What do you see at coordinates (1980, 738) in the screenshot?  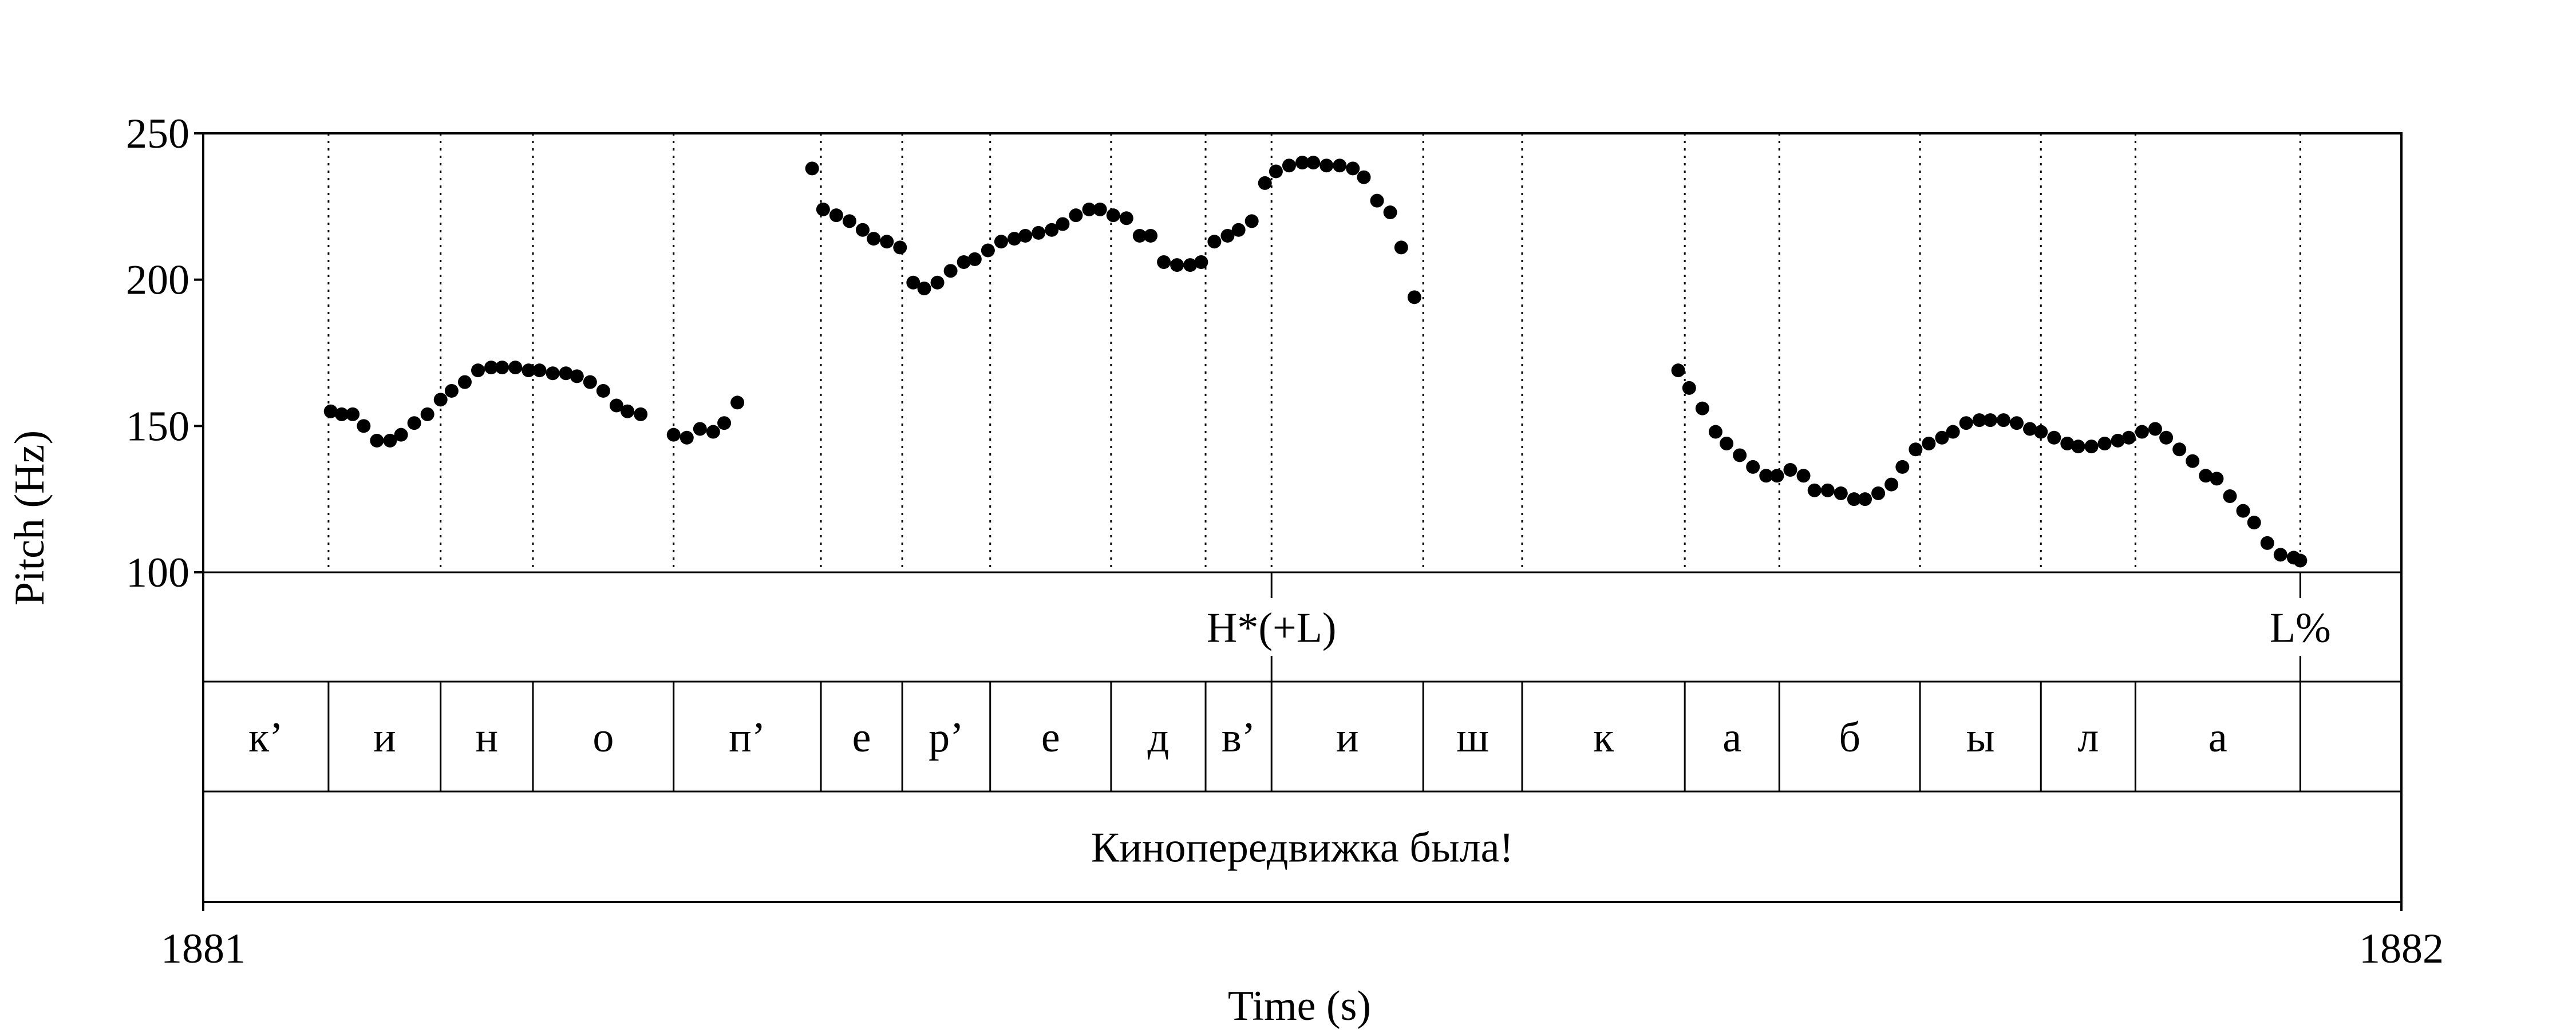 I see `segment-label: ы` at bounding box center [1980, 738].